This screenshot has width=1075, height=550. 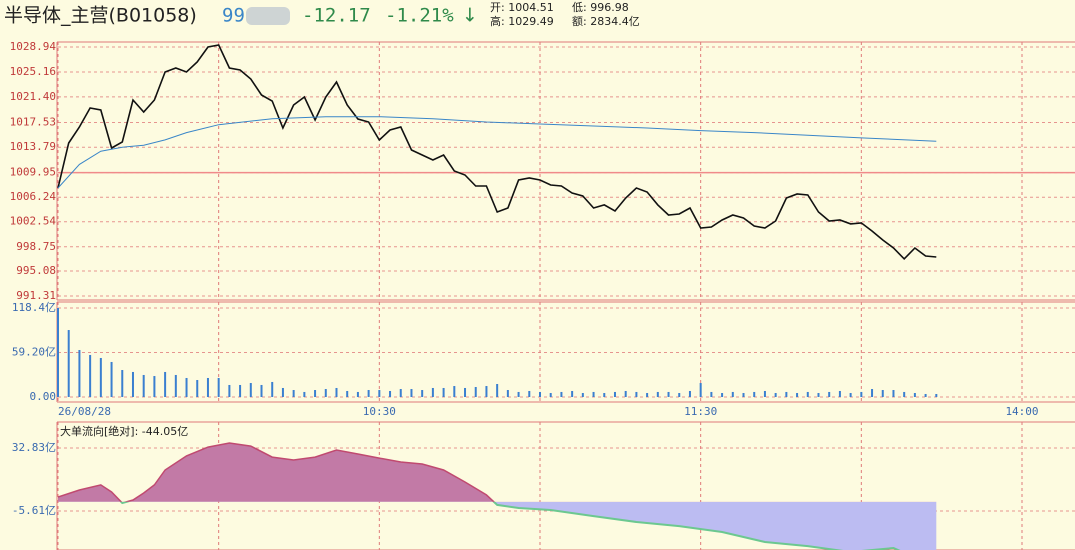 I want to click on y-tick-label: 998.75, so click(x=36, y=246).